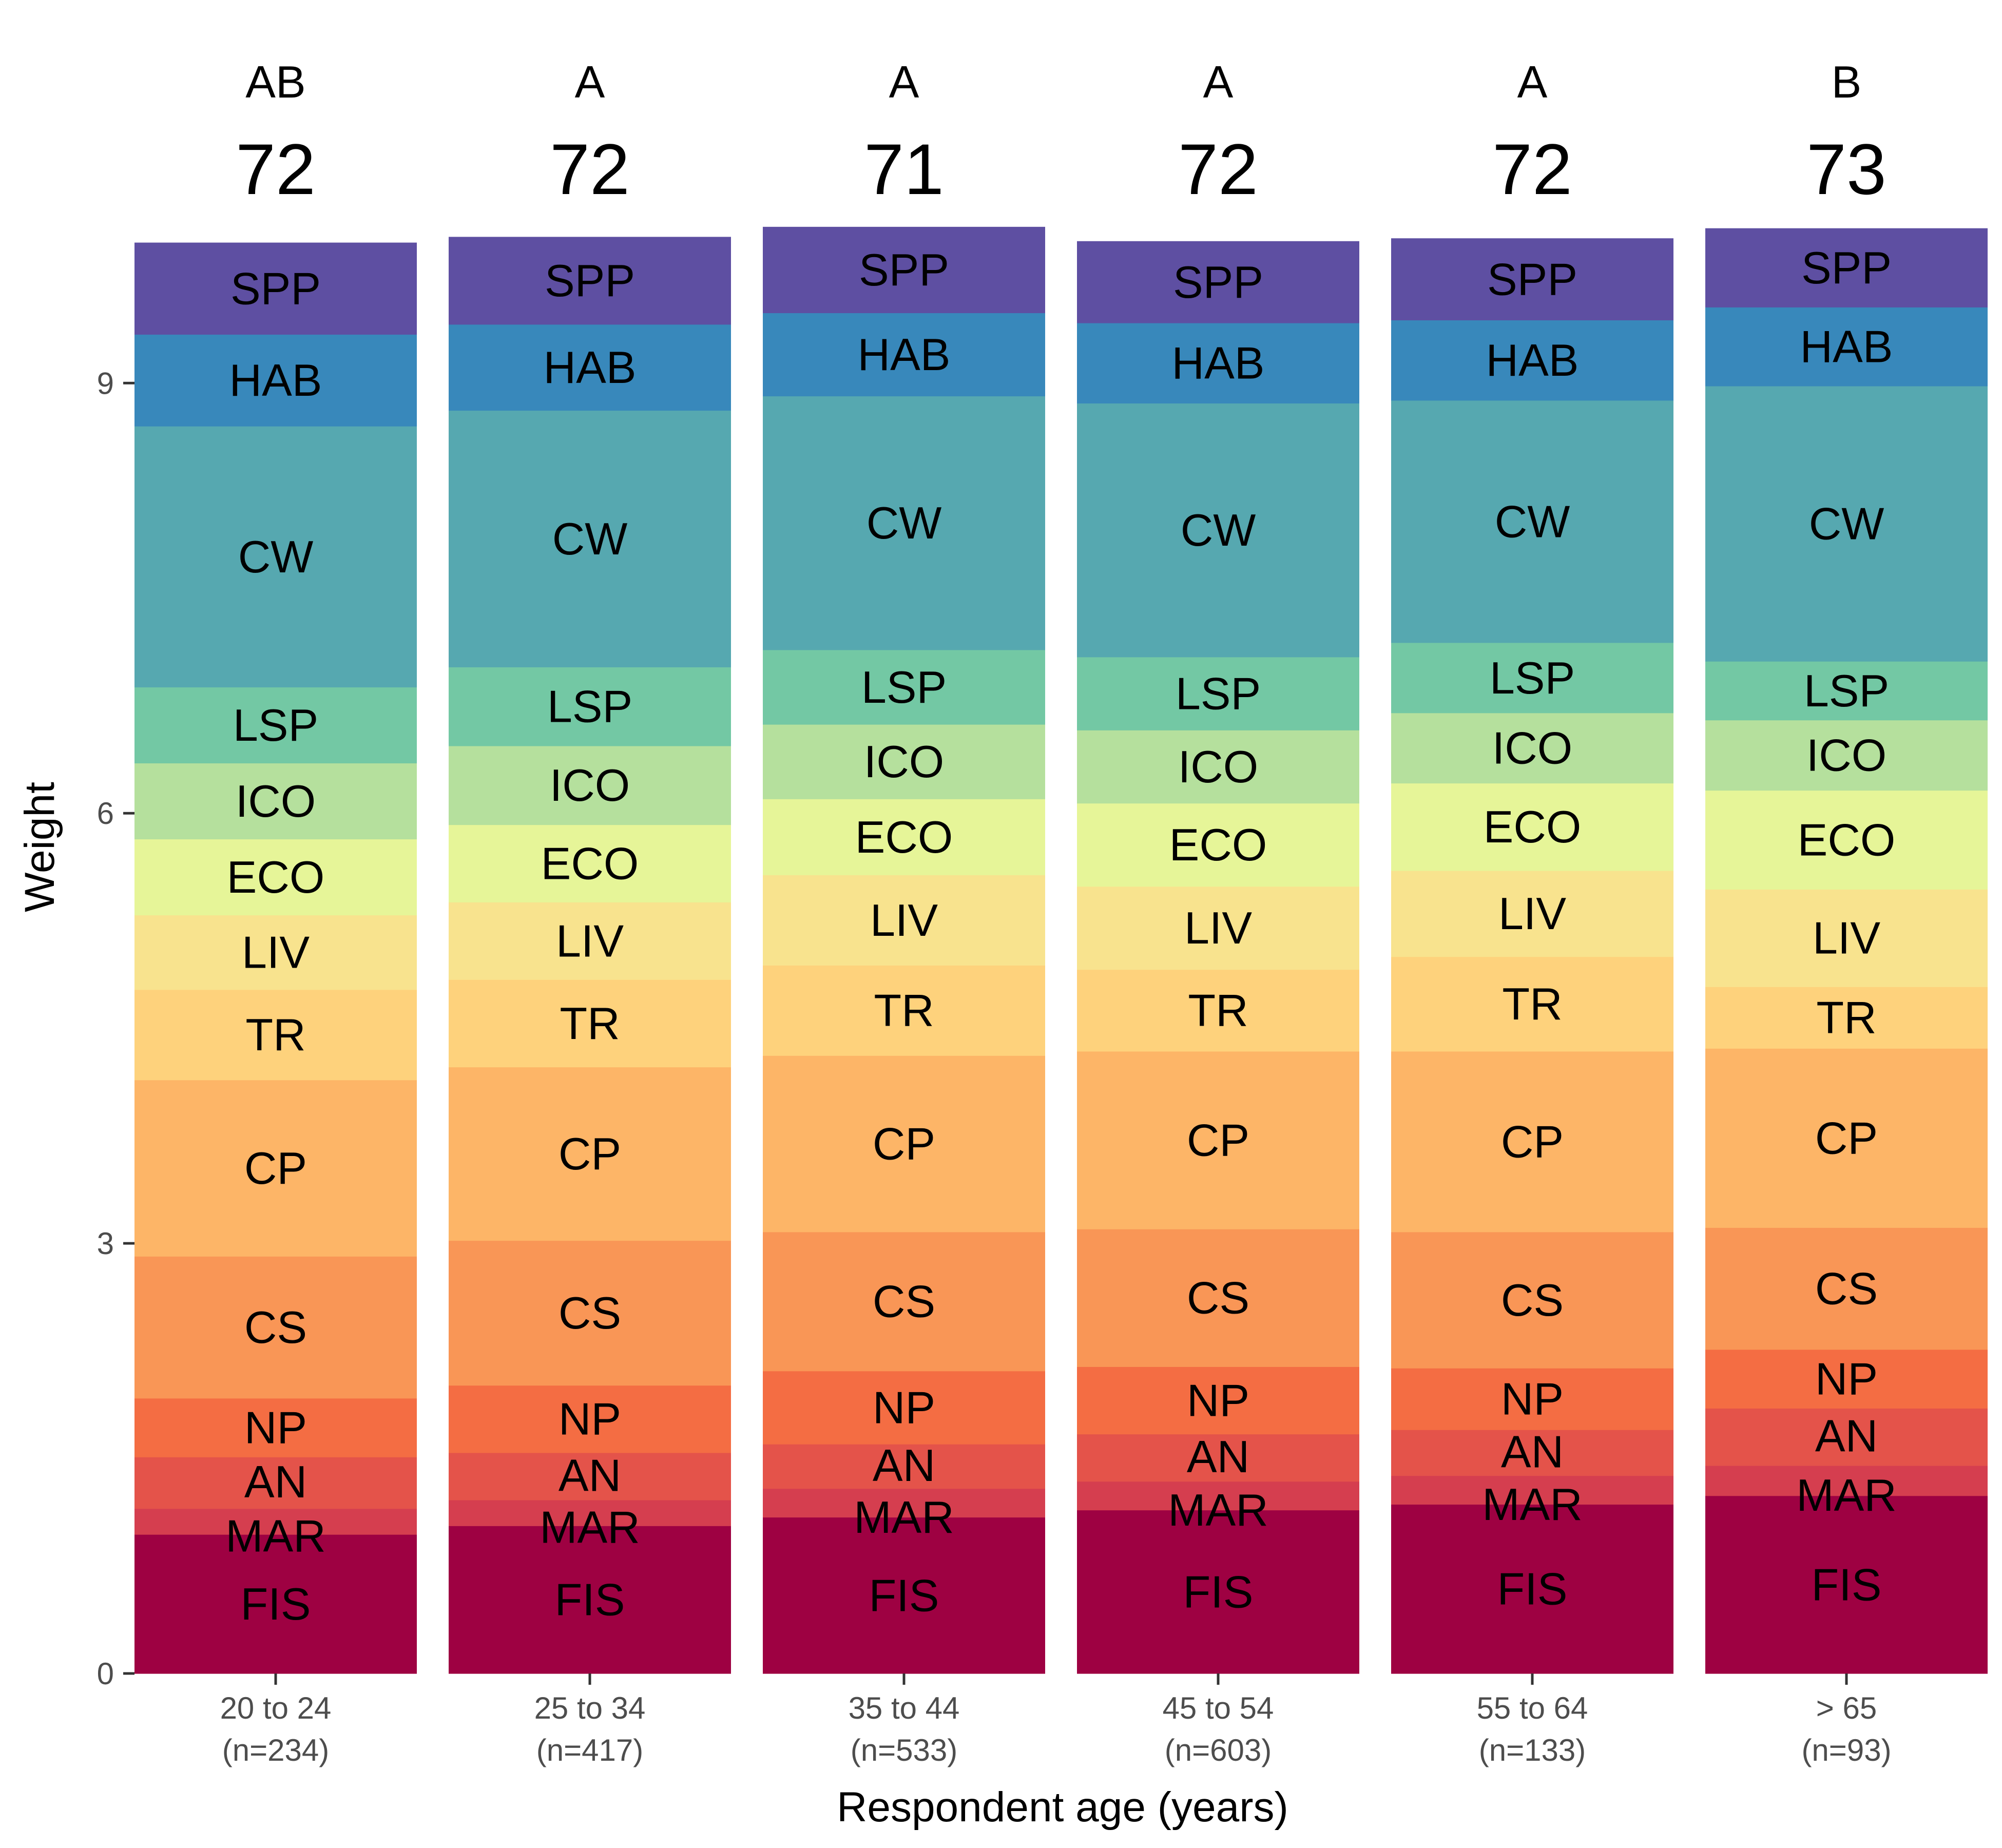 This screenshot has width=2002, height=1848. Describe the element at coordinates (39, 847) in the screenshot. I see `y-axis-title: Weight` at that location.